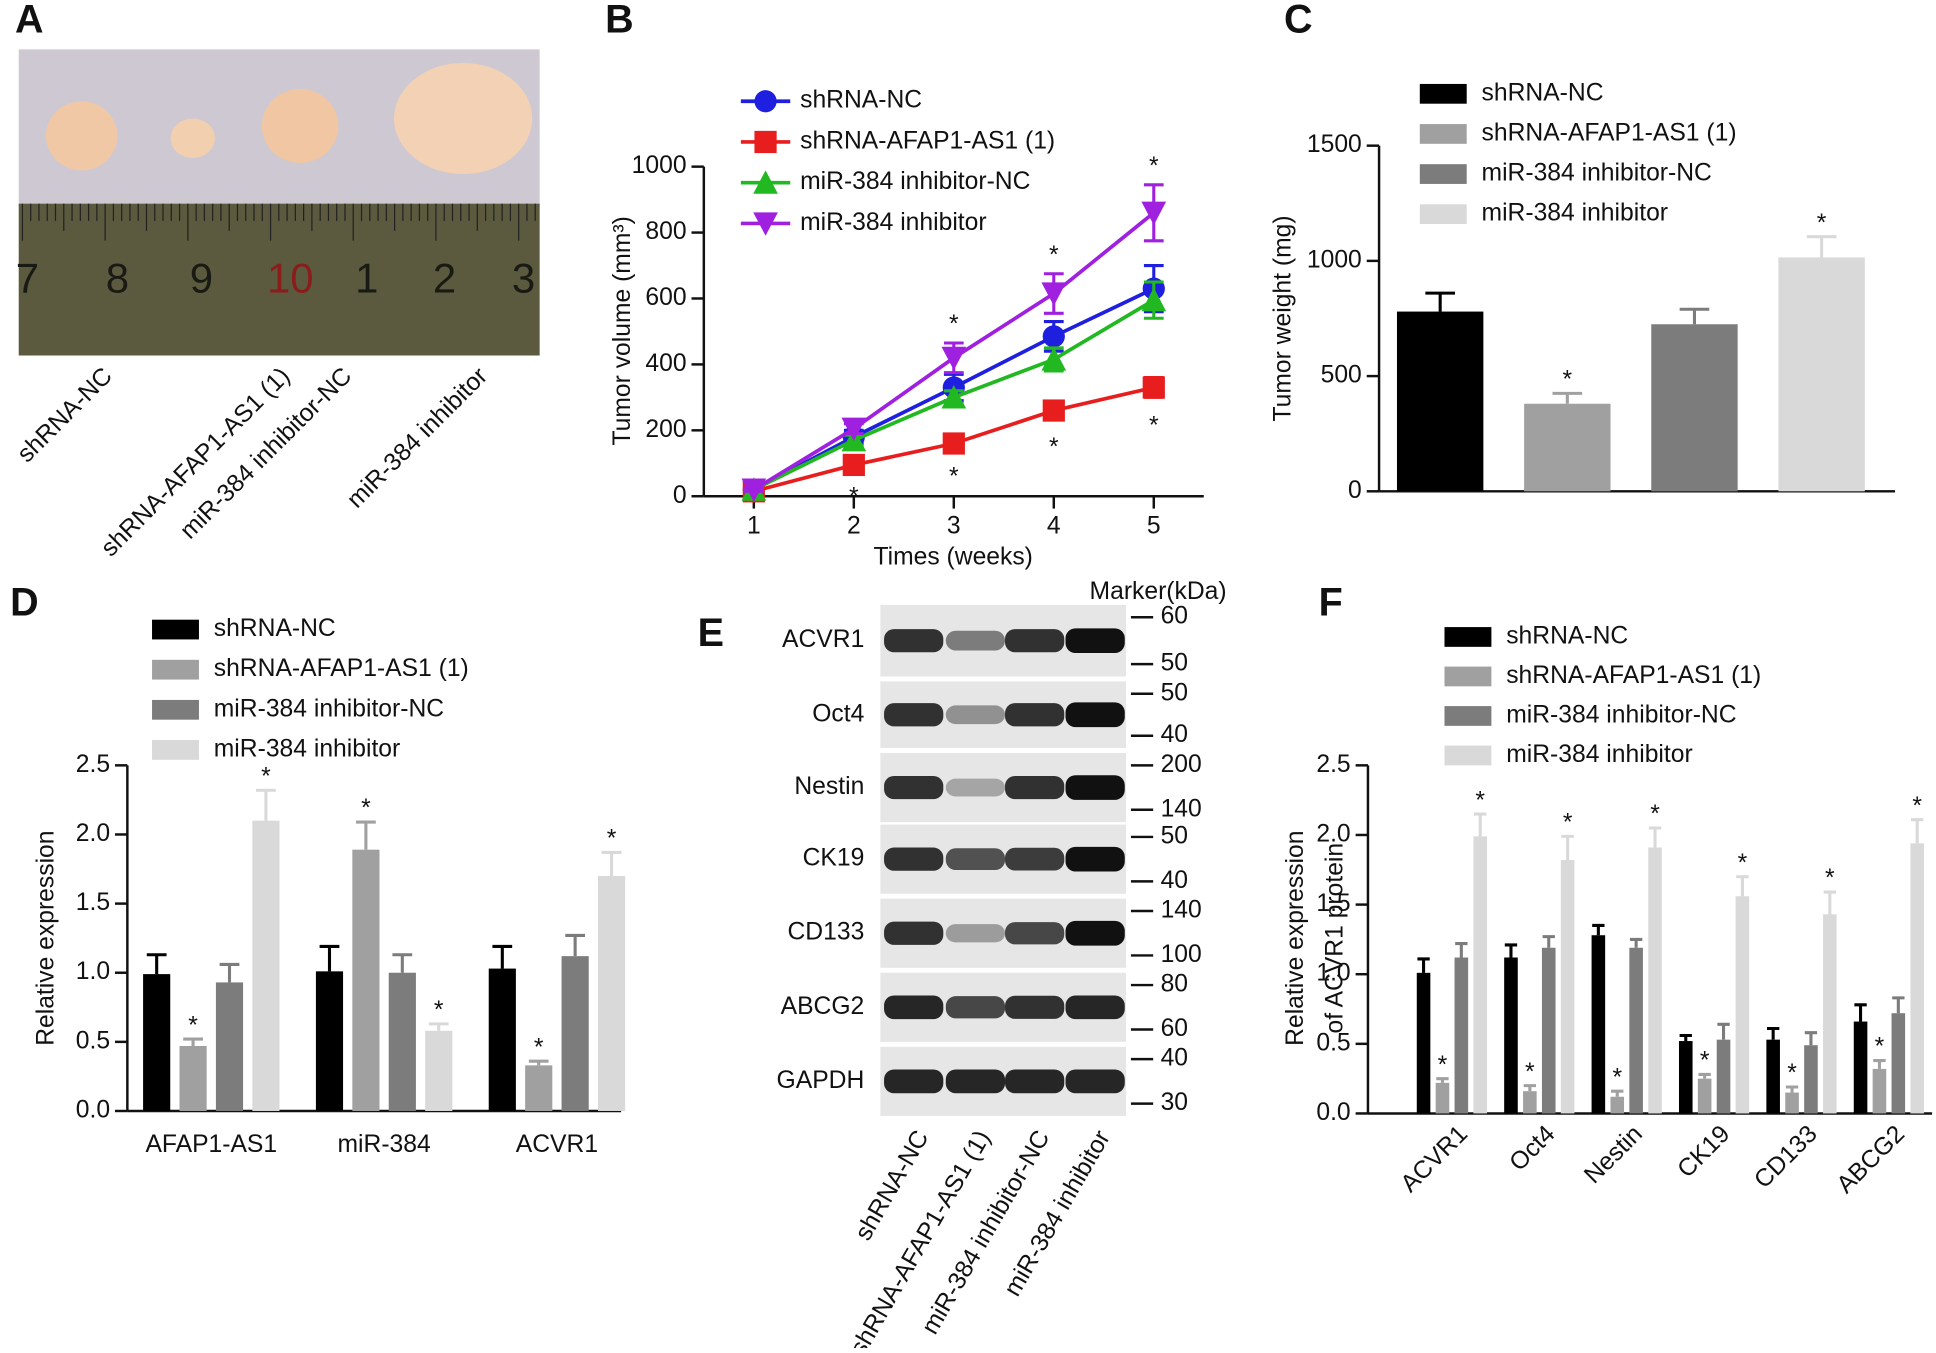 This screenshot has height=1353, width=1936. Describe the element at coordinates (383, 1144) in the screenshot. I see `x-tick-label: miR-384` at that location.